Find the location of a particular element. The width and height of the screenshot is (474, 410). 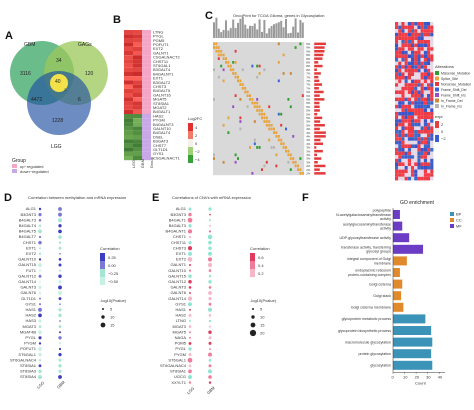

go-category-label: activity is located at coordinates (385, 219).